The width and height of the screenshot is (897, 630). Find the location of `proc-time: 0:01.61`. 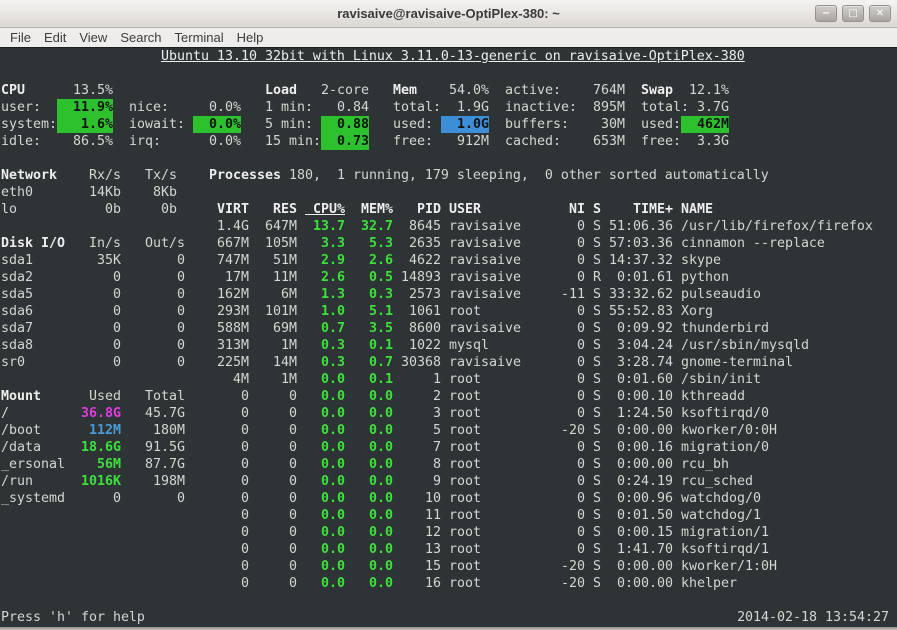

proc-time: 0:01.61 is located at coordinates (645, 277).